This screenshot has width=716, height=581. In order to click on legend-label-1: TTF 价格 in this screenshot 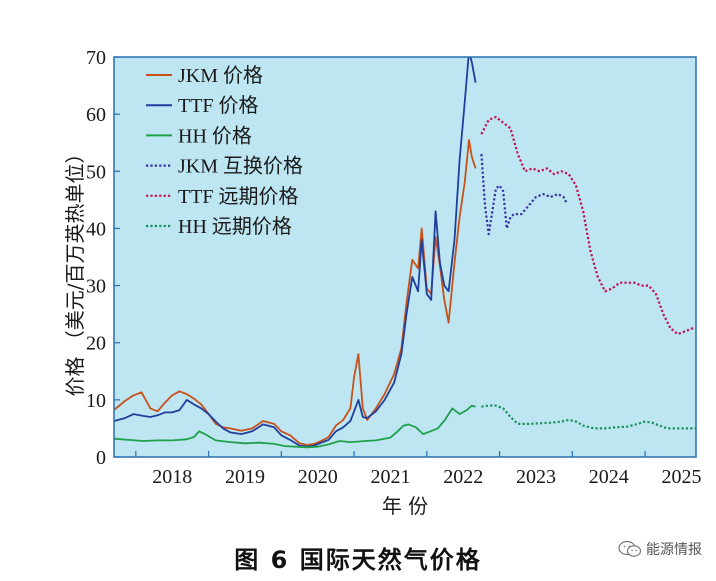, I will do `click(218, 105)`.